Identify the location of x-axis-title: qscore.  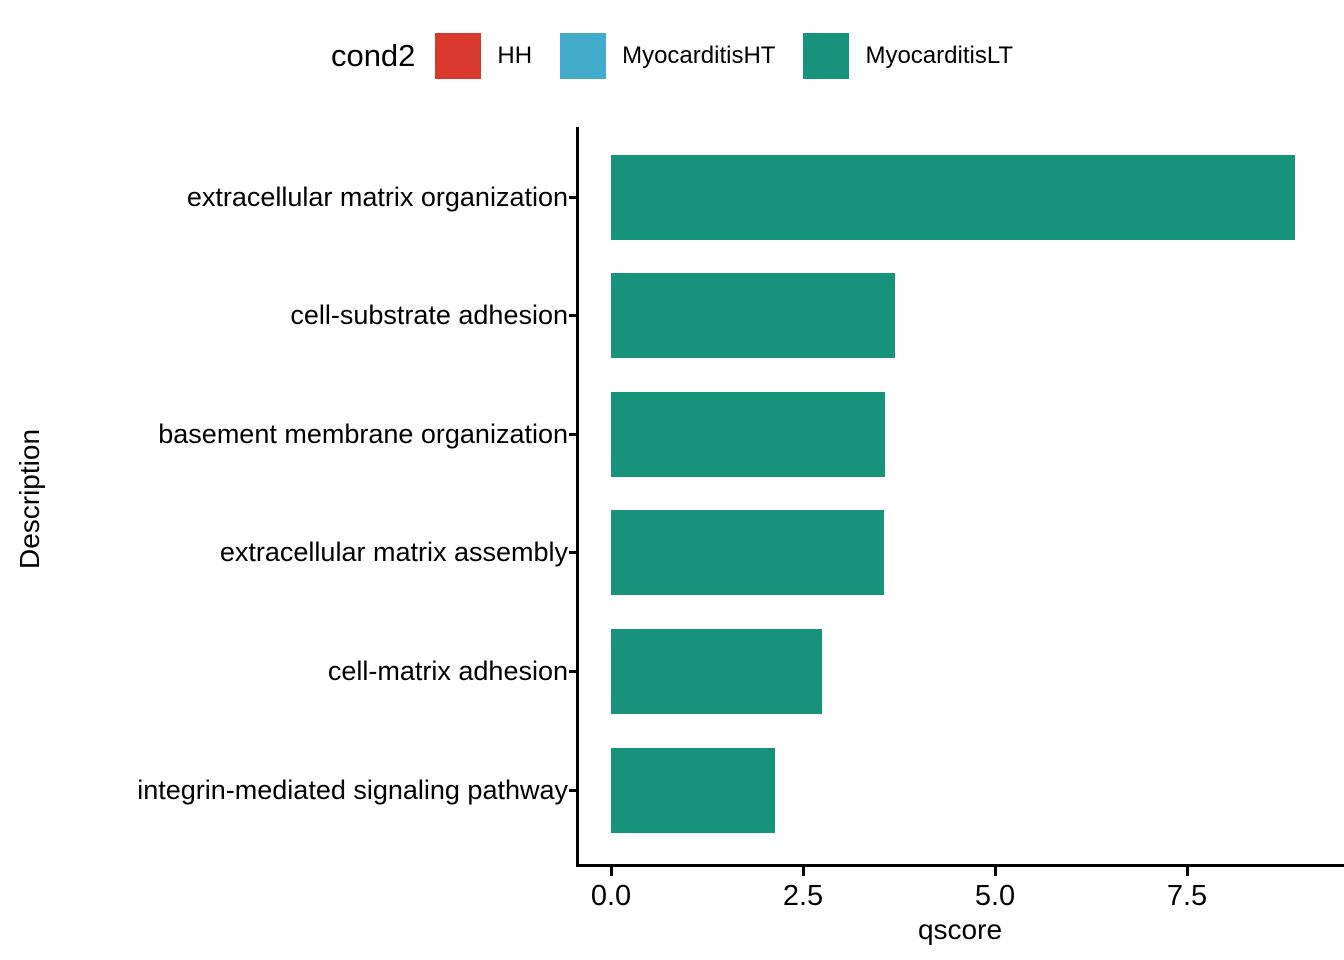
(960, 929).